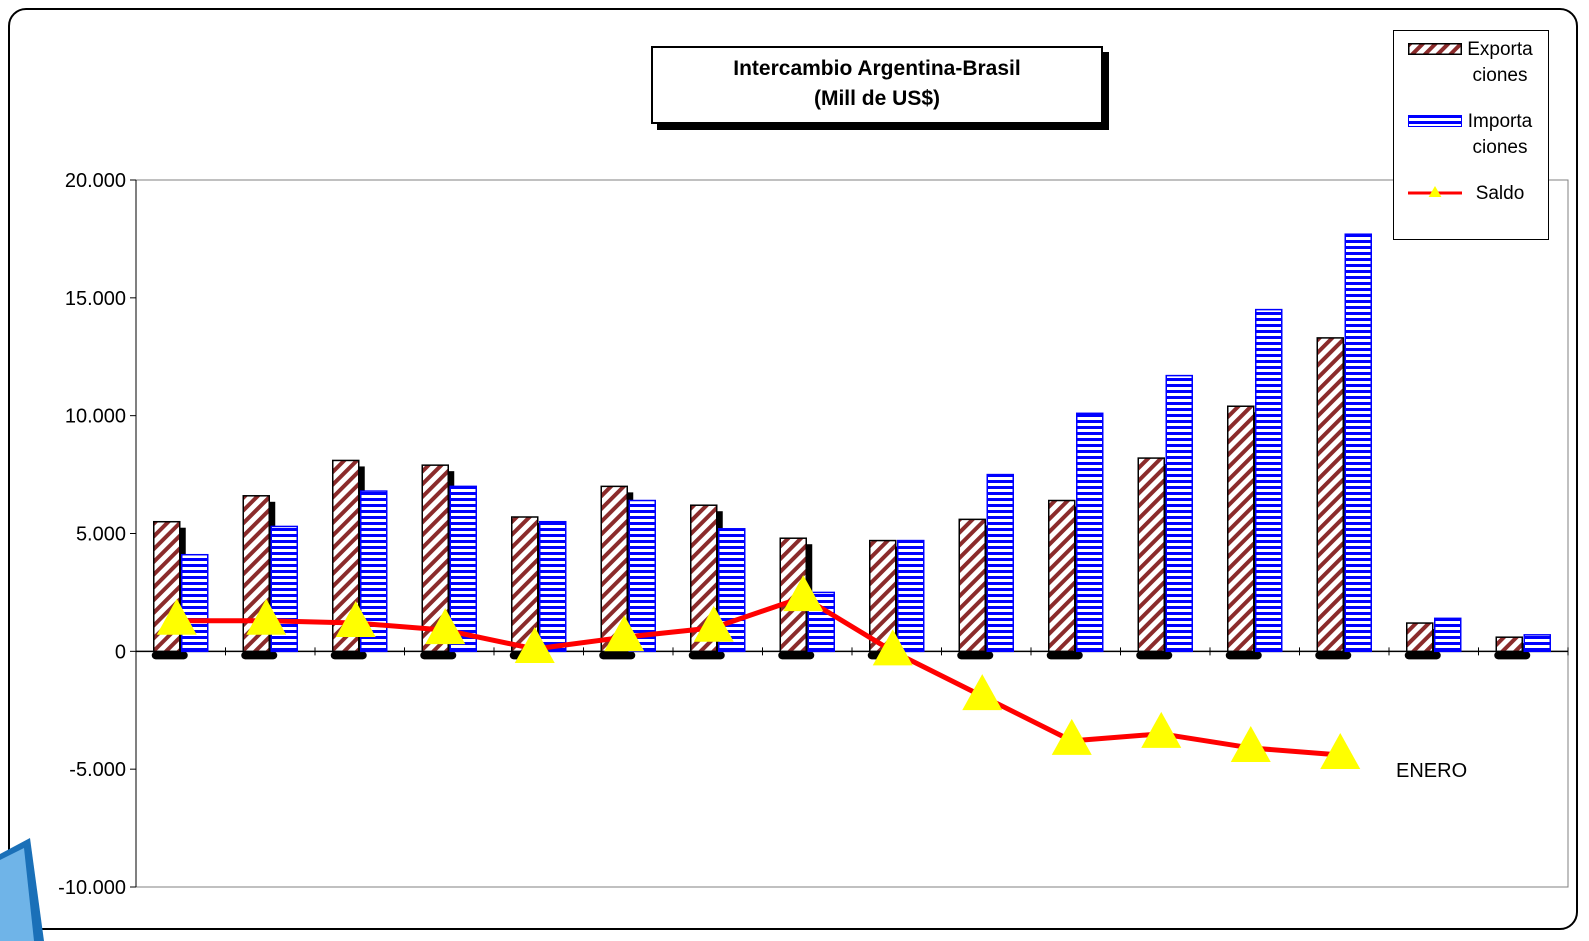 The image size is (1589, 941). I want to click on legend: Exporta ciones Importa ciones Saldo, so click(1471, 135).